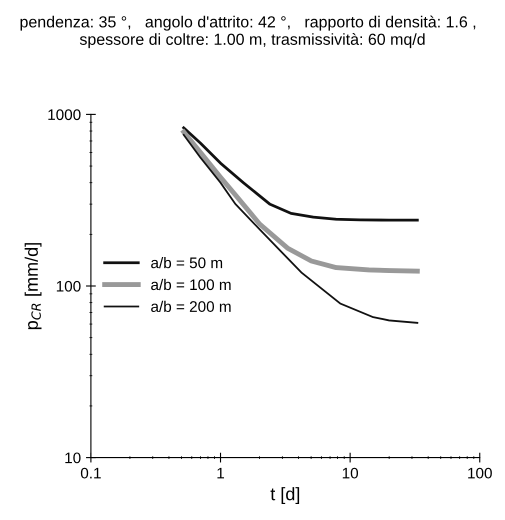  I want to click on x-tick-label: 100, so click(480, 473).